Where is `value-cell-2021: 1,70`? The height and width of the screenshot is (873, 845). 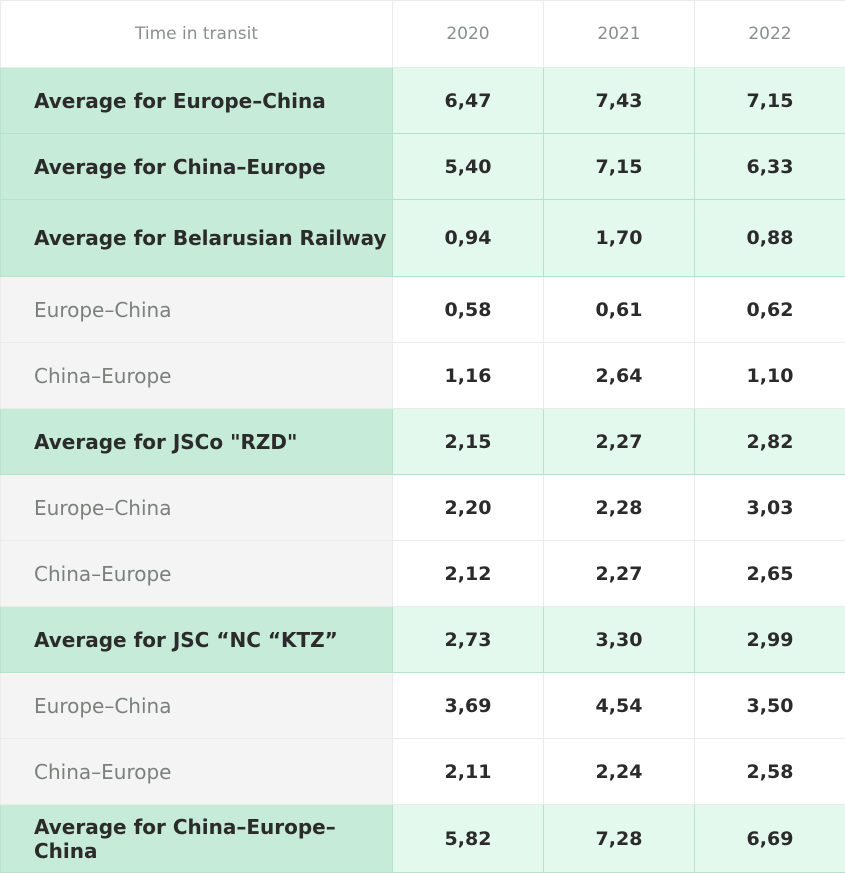 value-cell-2021: 1,70 is located at coordinates (619, 238).